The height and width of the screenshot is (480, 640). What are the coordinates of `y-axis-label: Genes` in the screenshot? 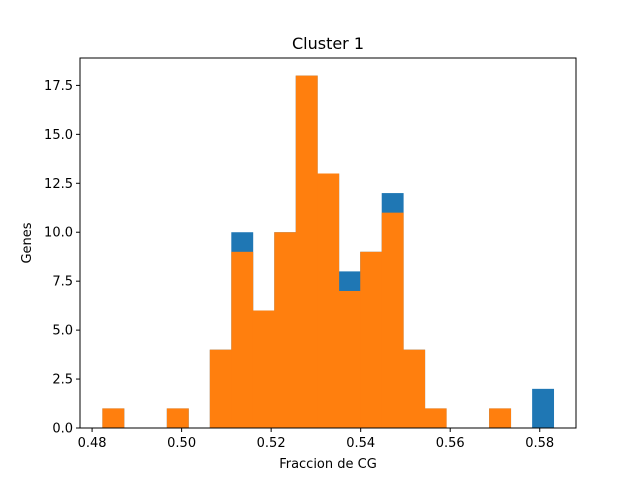 It's located at (27, 242).